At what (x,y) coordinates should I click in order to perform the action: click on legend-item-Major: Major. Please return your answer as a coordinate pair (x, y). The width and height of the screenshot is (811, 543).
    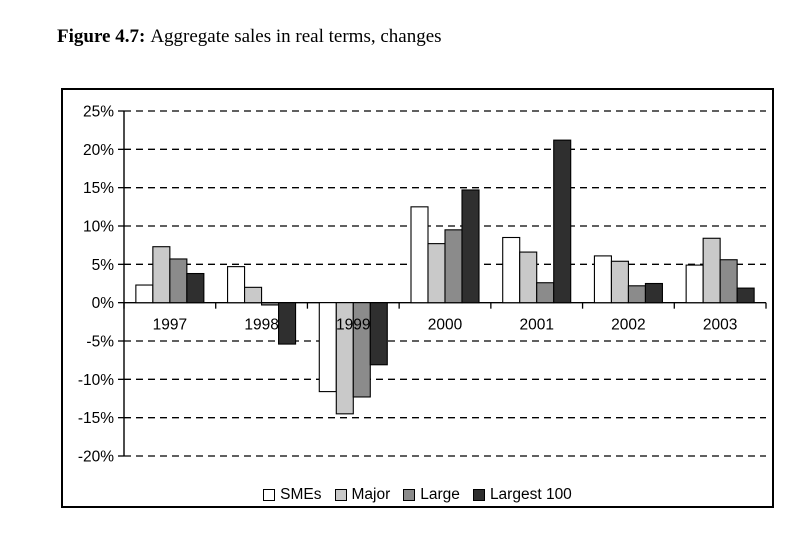
    Looking at the image, I should click on (362, 495).